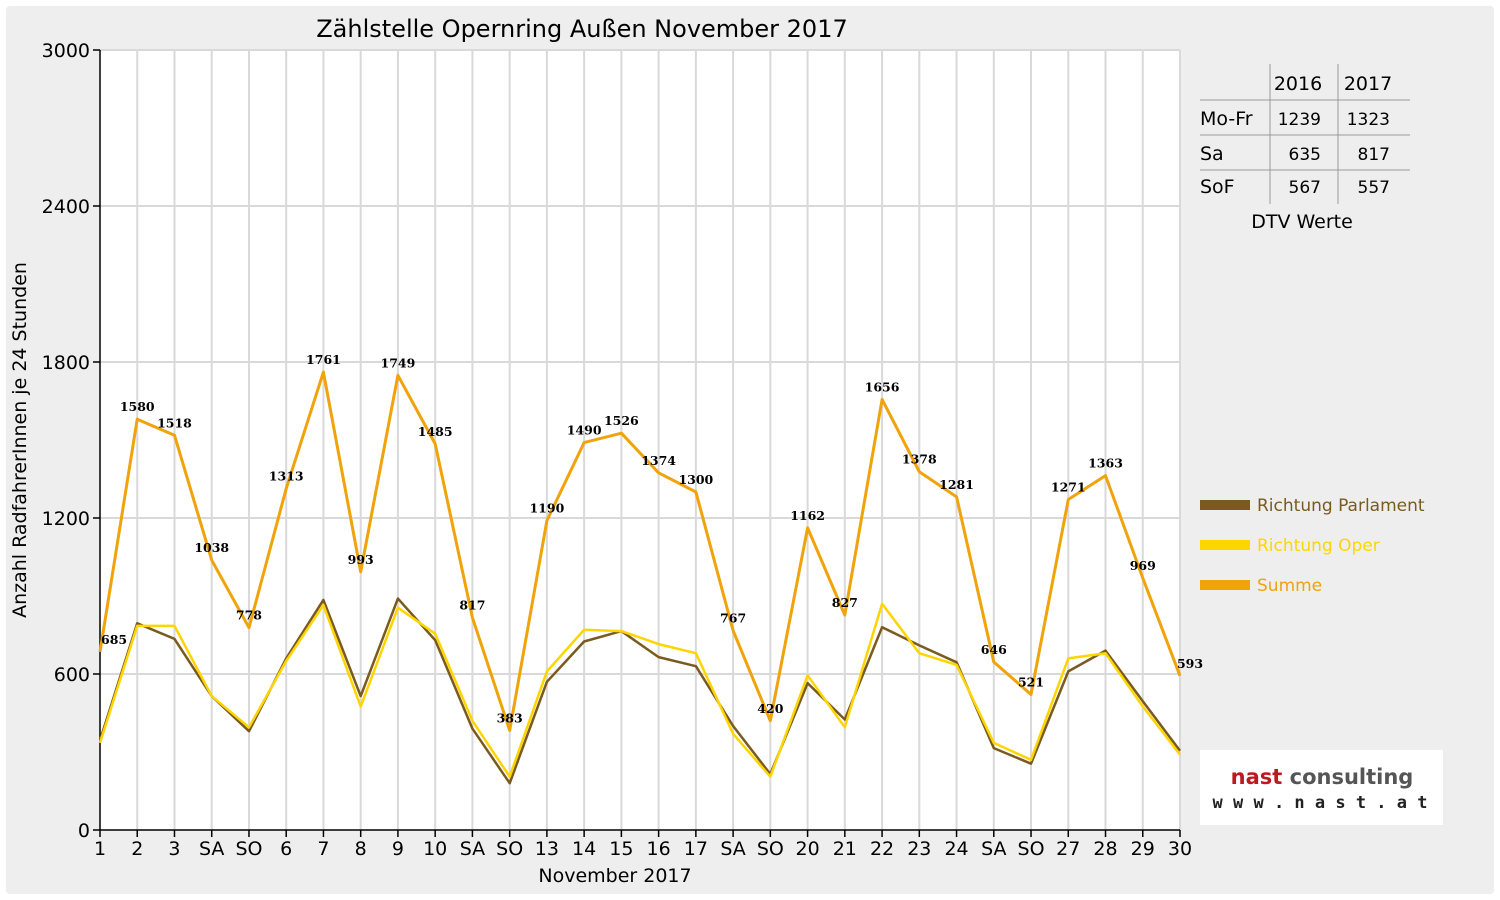  What do you see at coordinates (1305, 188) in the screenshot?
I see `table-cell: 567` at bounding box center [1305, 188].